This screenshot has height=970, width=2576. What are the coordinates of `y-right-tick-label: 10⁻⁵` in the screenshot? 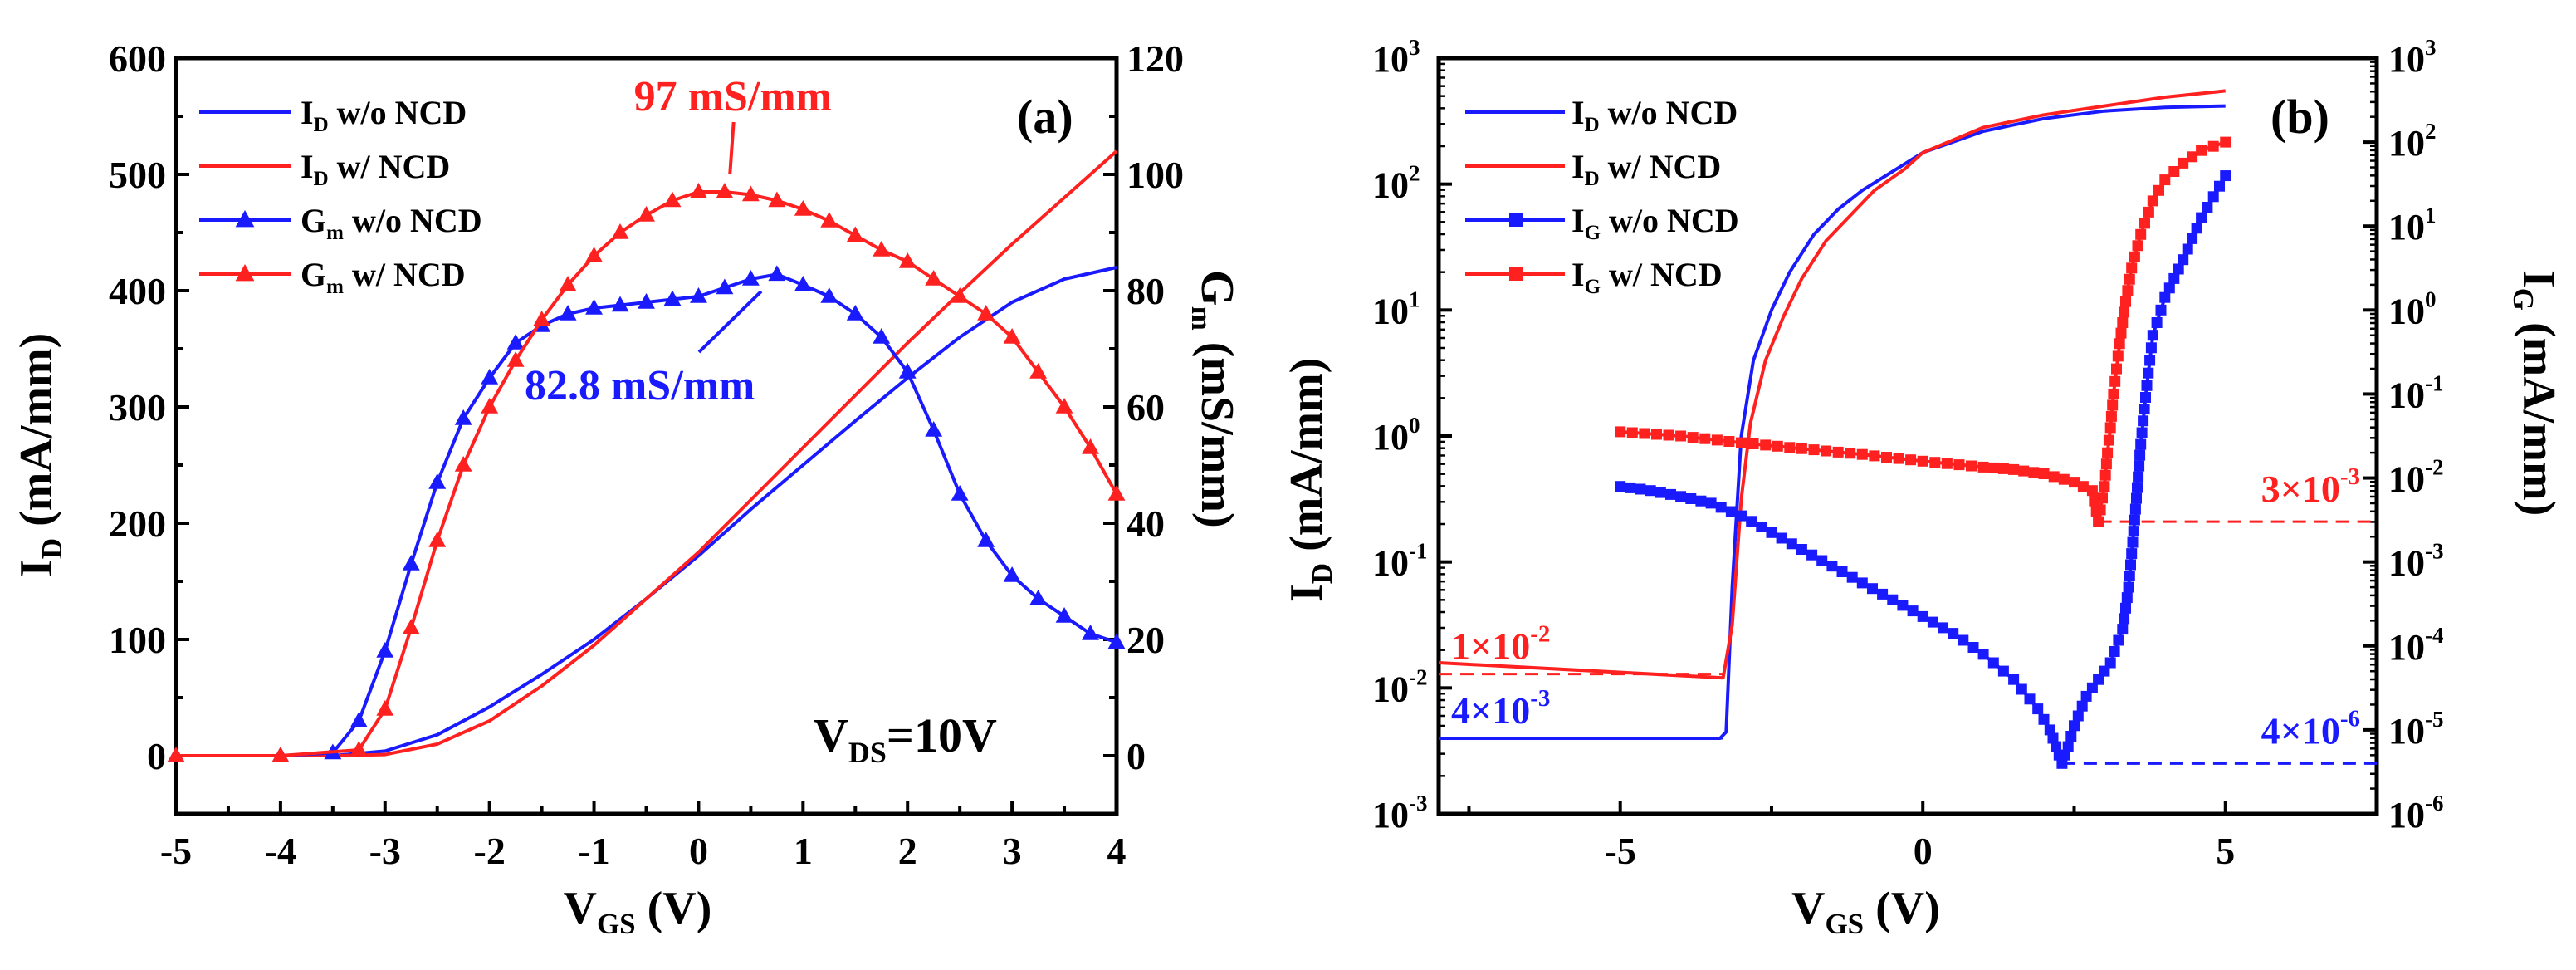 It's located at (2416, 729).